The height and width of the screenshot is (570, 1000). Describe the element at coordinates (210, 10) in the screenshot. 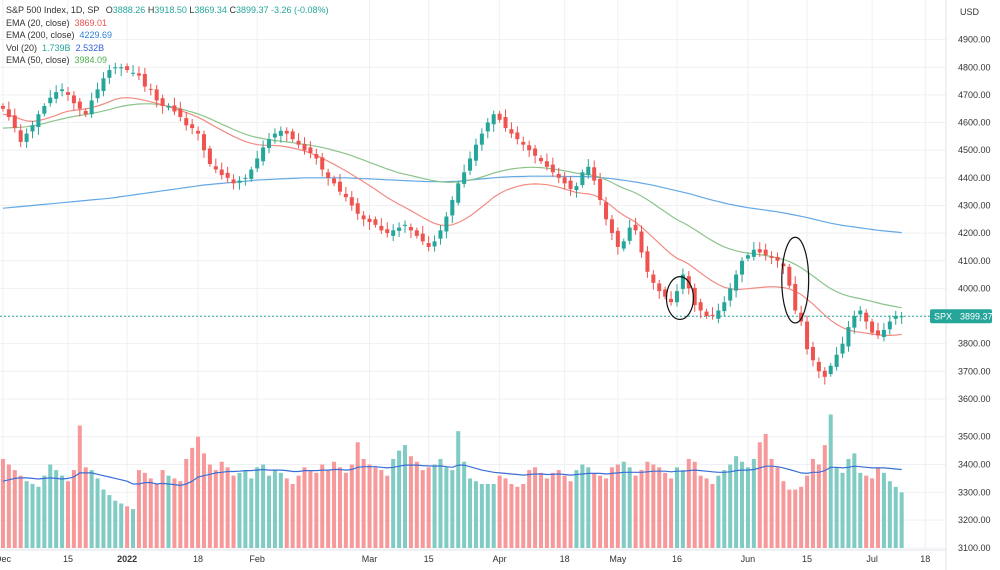

I see `ohlc-l-value: 3869.34` at that location.